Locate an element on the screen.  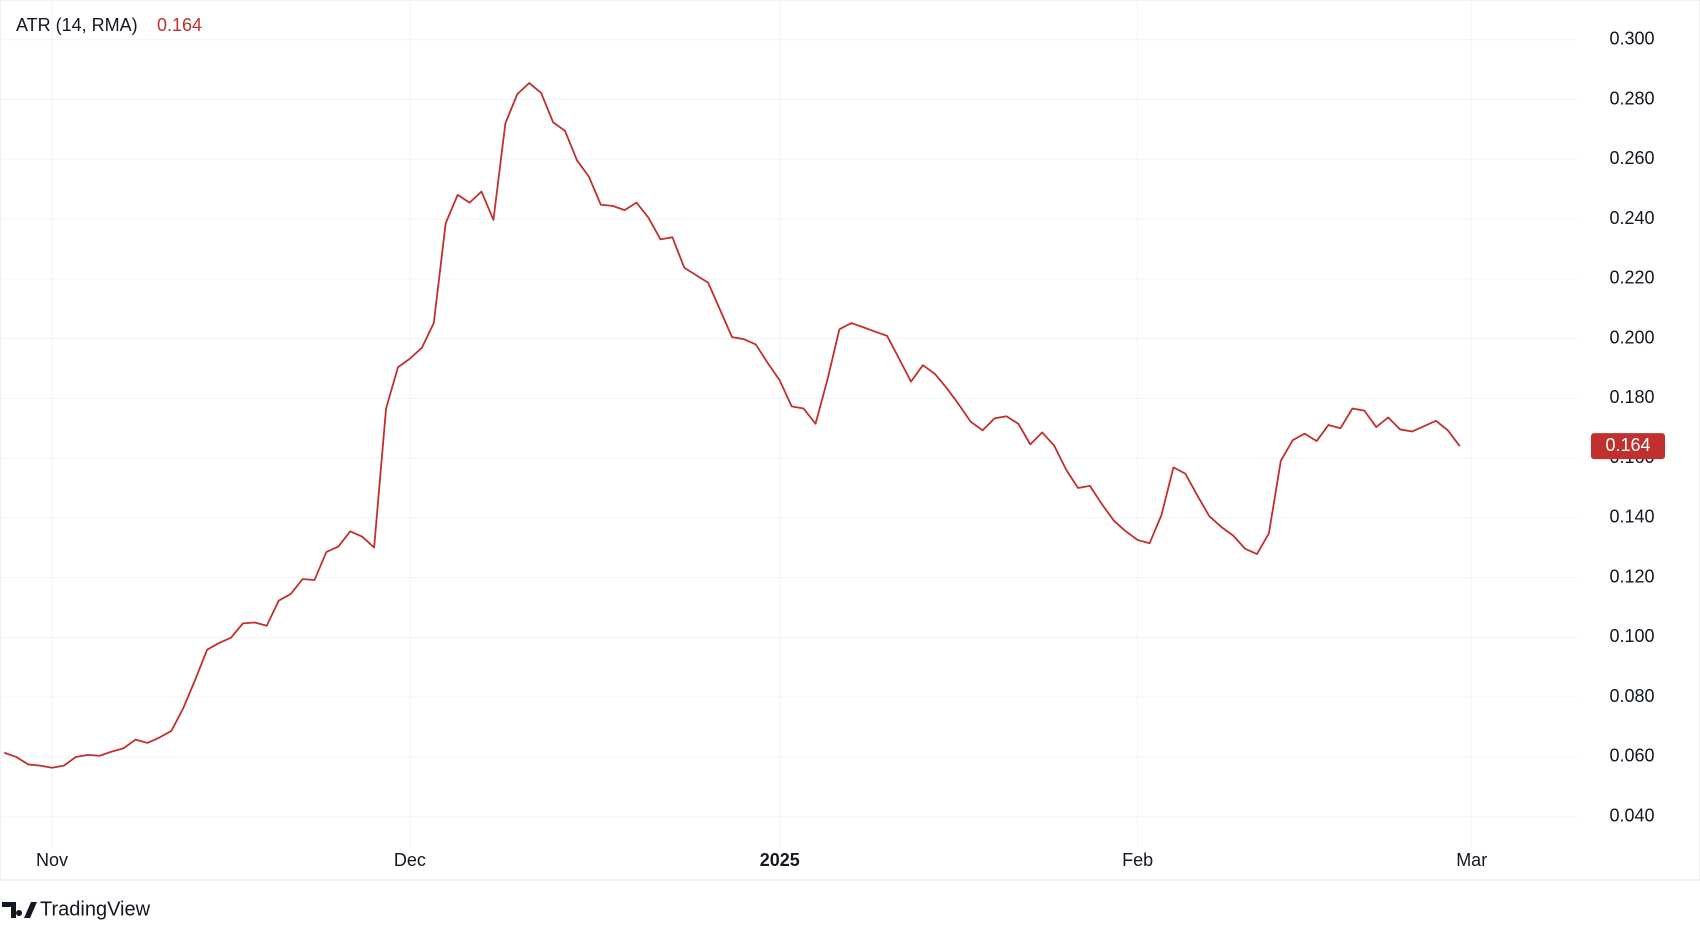
x-tick-label: Mar is located at coordinates (1471, 860).